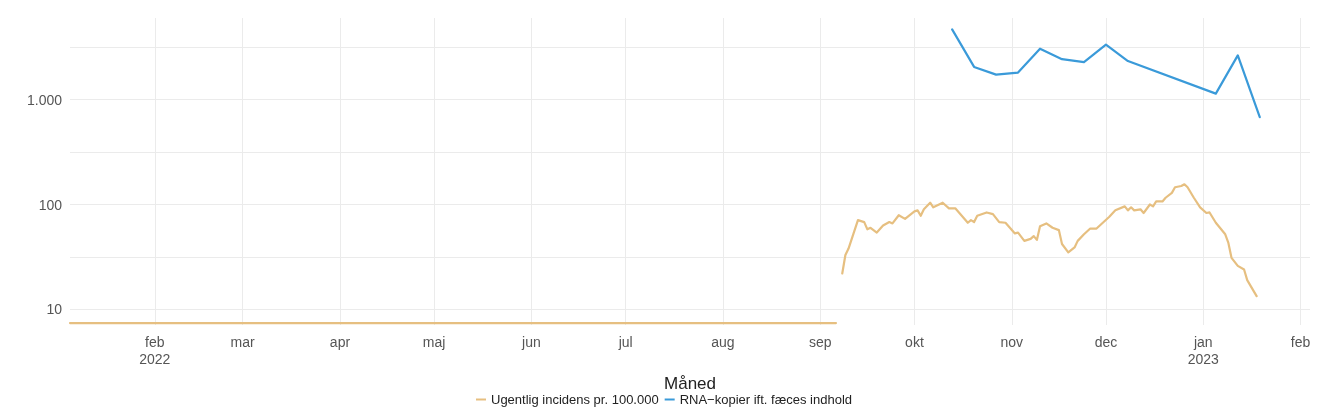 The width and height of the screenshot is (1328, 419). What do you see at coordinates (1012, 341) in the screenshot?
I see `x-tick-label: nov` at bounding box center [1012, 341].